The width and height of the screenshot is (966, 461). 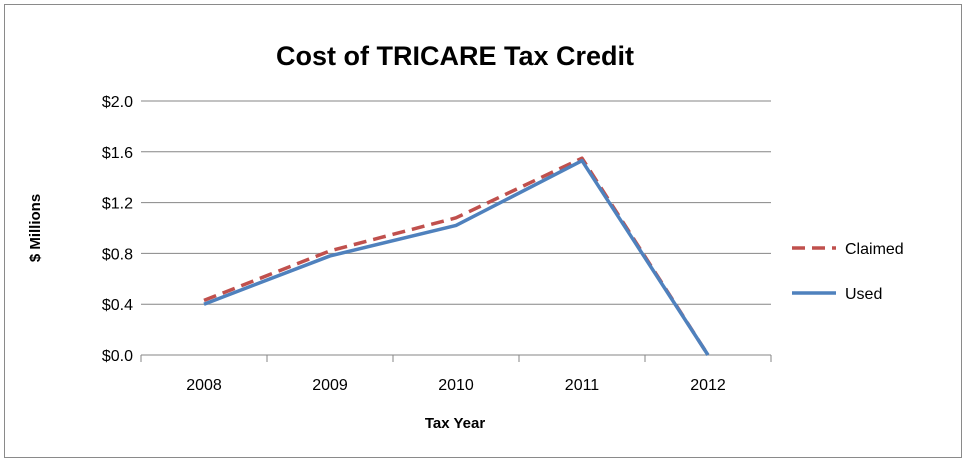 What do you see at coordinates (117, 254) in the screenshot?
I see `y-tick-label: $0.8` at bounding box center [117, 254].